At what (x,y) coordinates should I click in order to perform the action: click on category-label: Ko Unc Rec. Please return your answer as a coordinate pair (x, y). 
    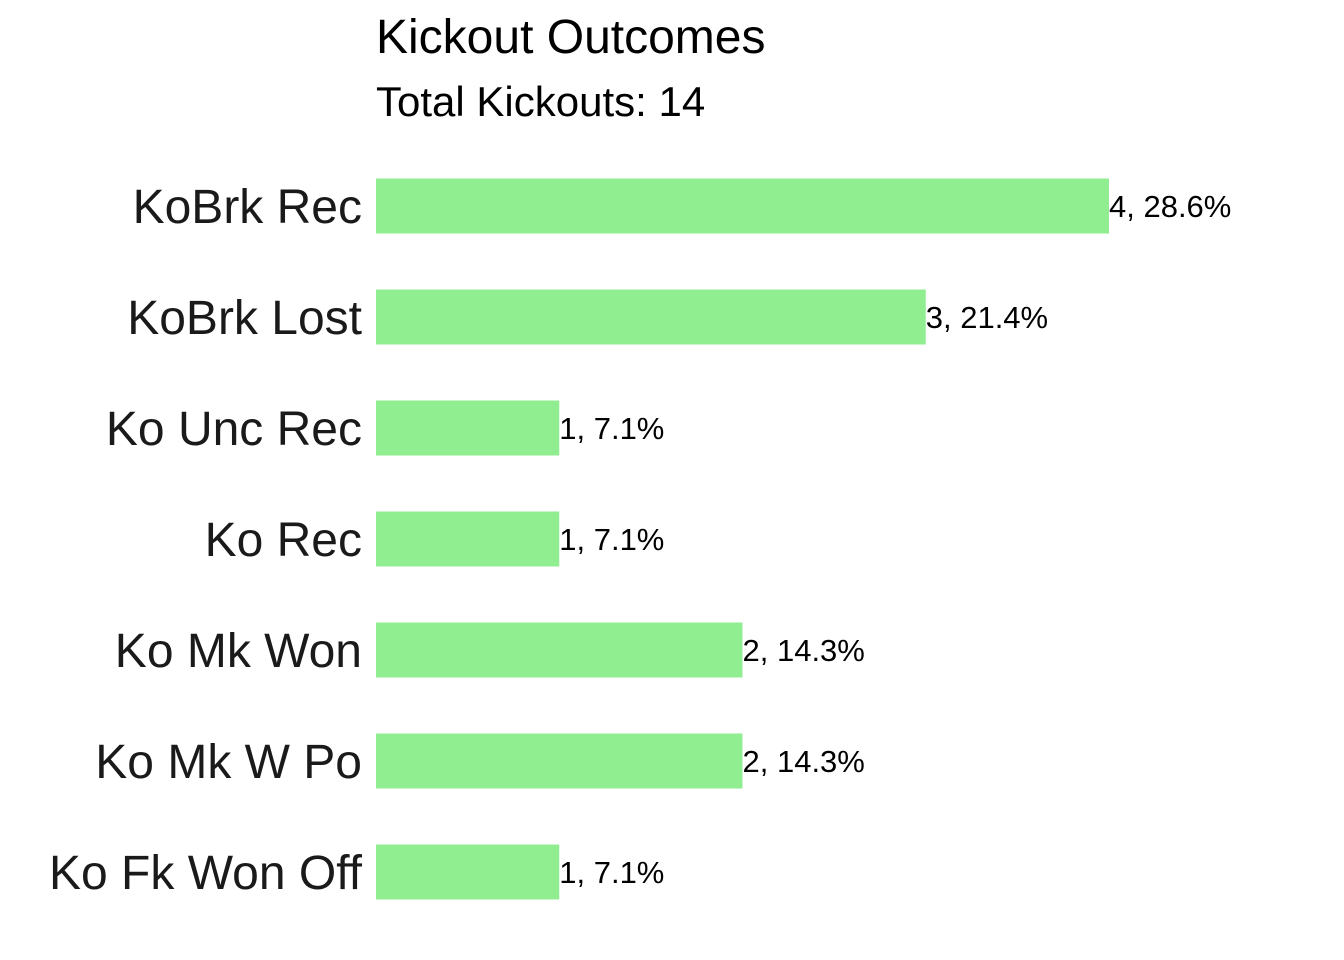
    Looking at the image, I should click on (234, 429).